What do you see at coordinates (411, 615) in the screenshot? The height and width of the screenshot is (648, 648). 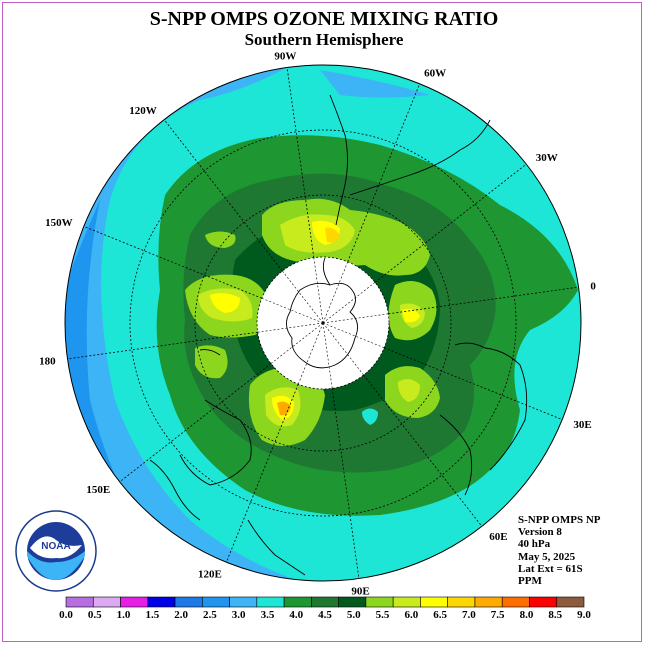 I see `colorbar-tick-label: 6.0` at bounding box center [411, 615].